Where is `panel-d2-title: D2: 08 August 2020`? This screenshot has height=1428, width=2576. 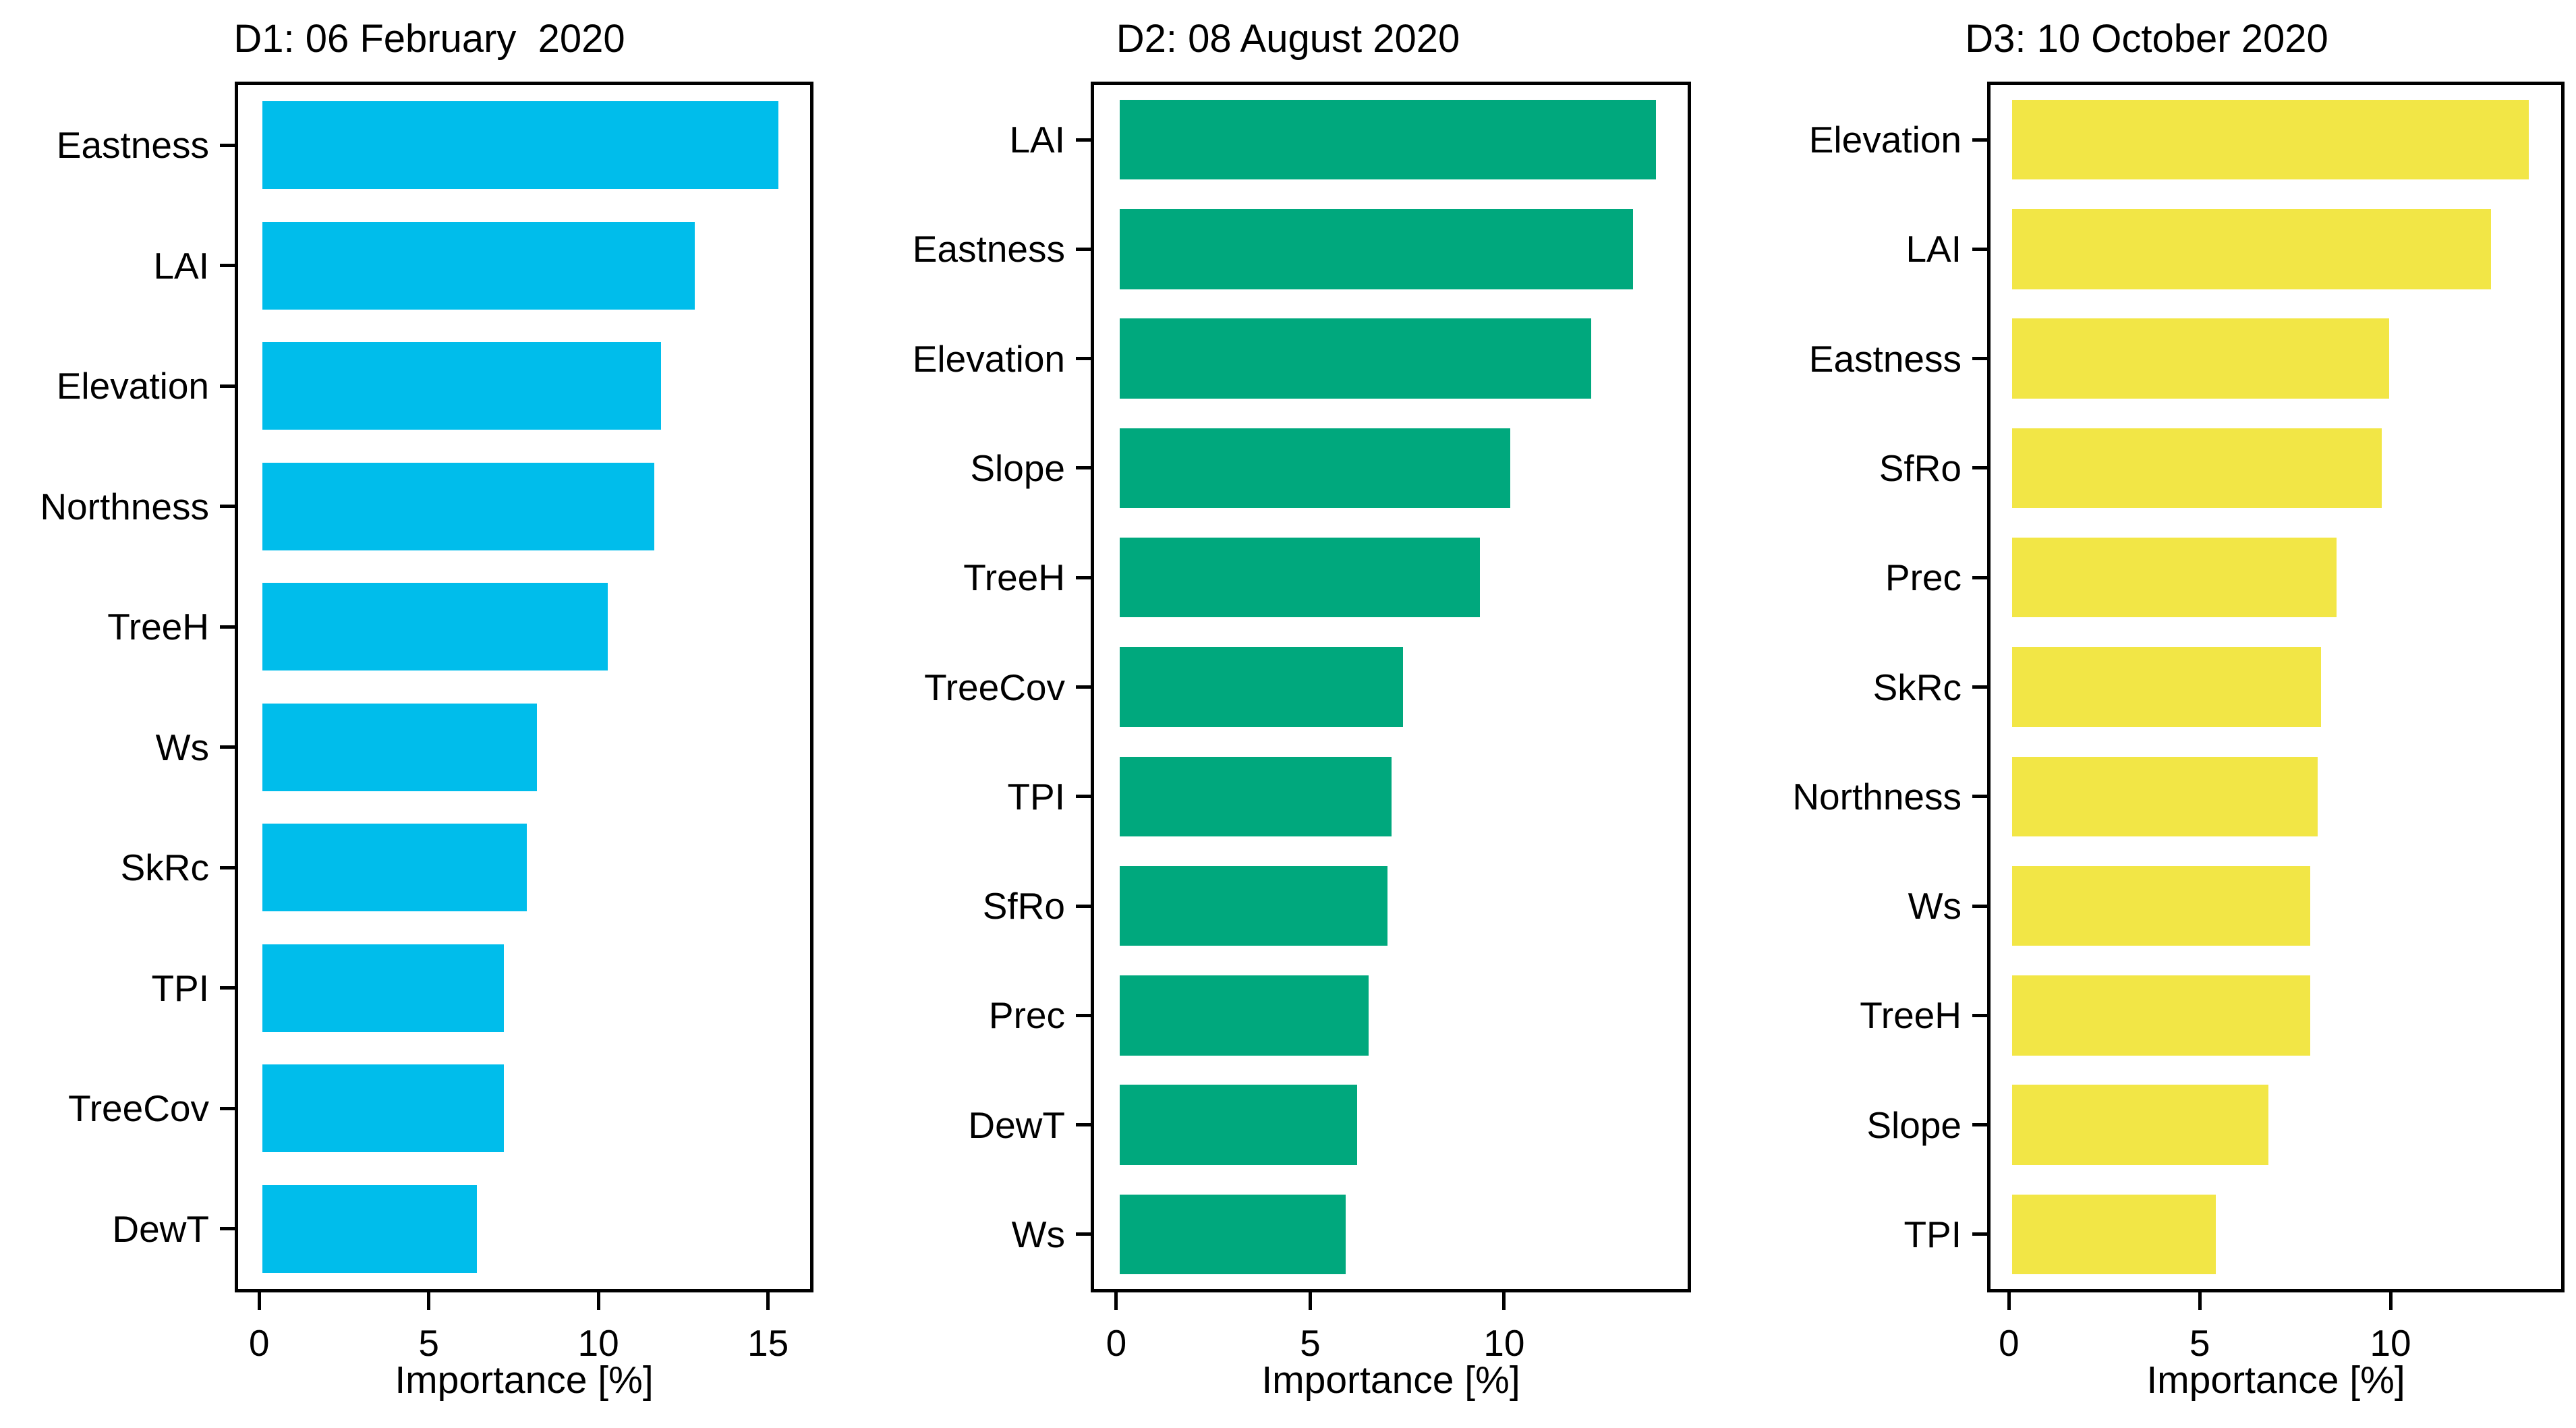 panel-d2-title: D2: 08 August 2020 is located at coordinates (1288, 39).